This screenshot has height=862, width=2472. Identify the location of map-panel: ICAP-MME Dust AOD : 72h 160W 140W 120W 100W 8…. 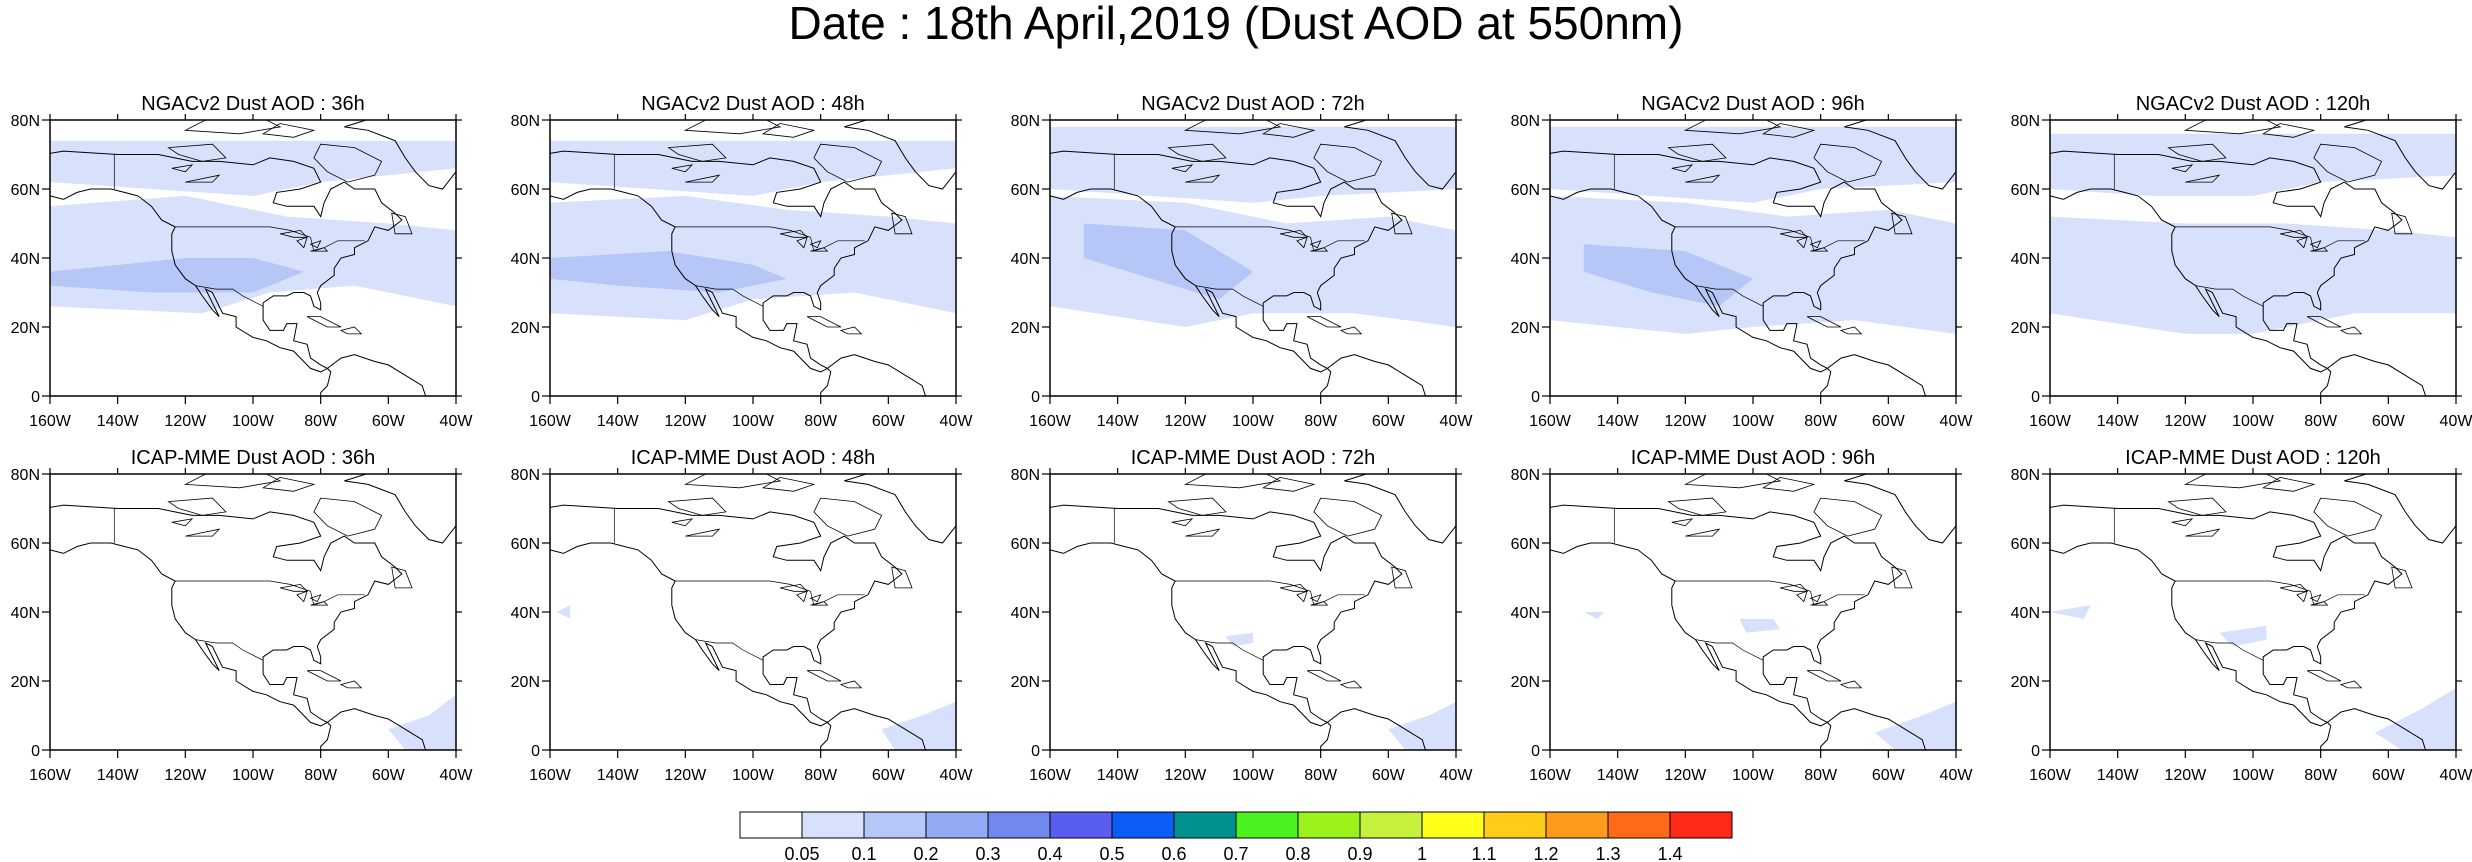
(1242, 615).